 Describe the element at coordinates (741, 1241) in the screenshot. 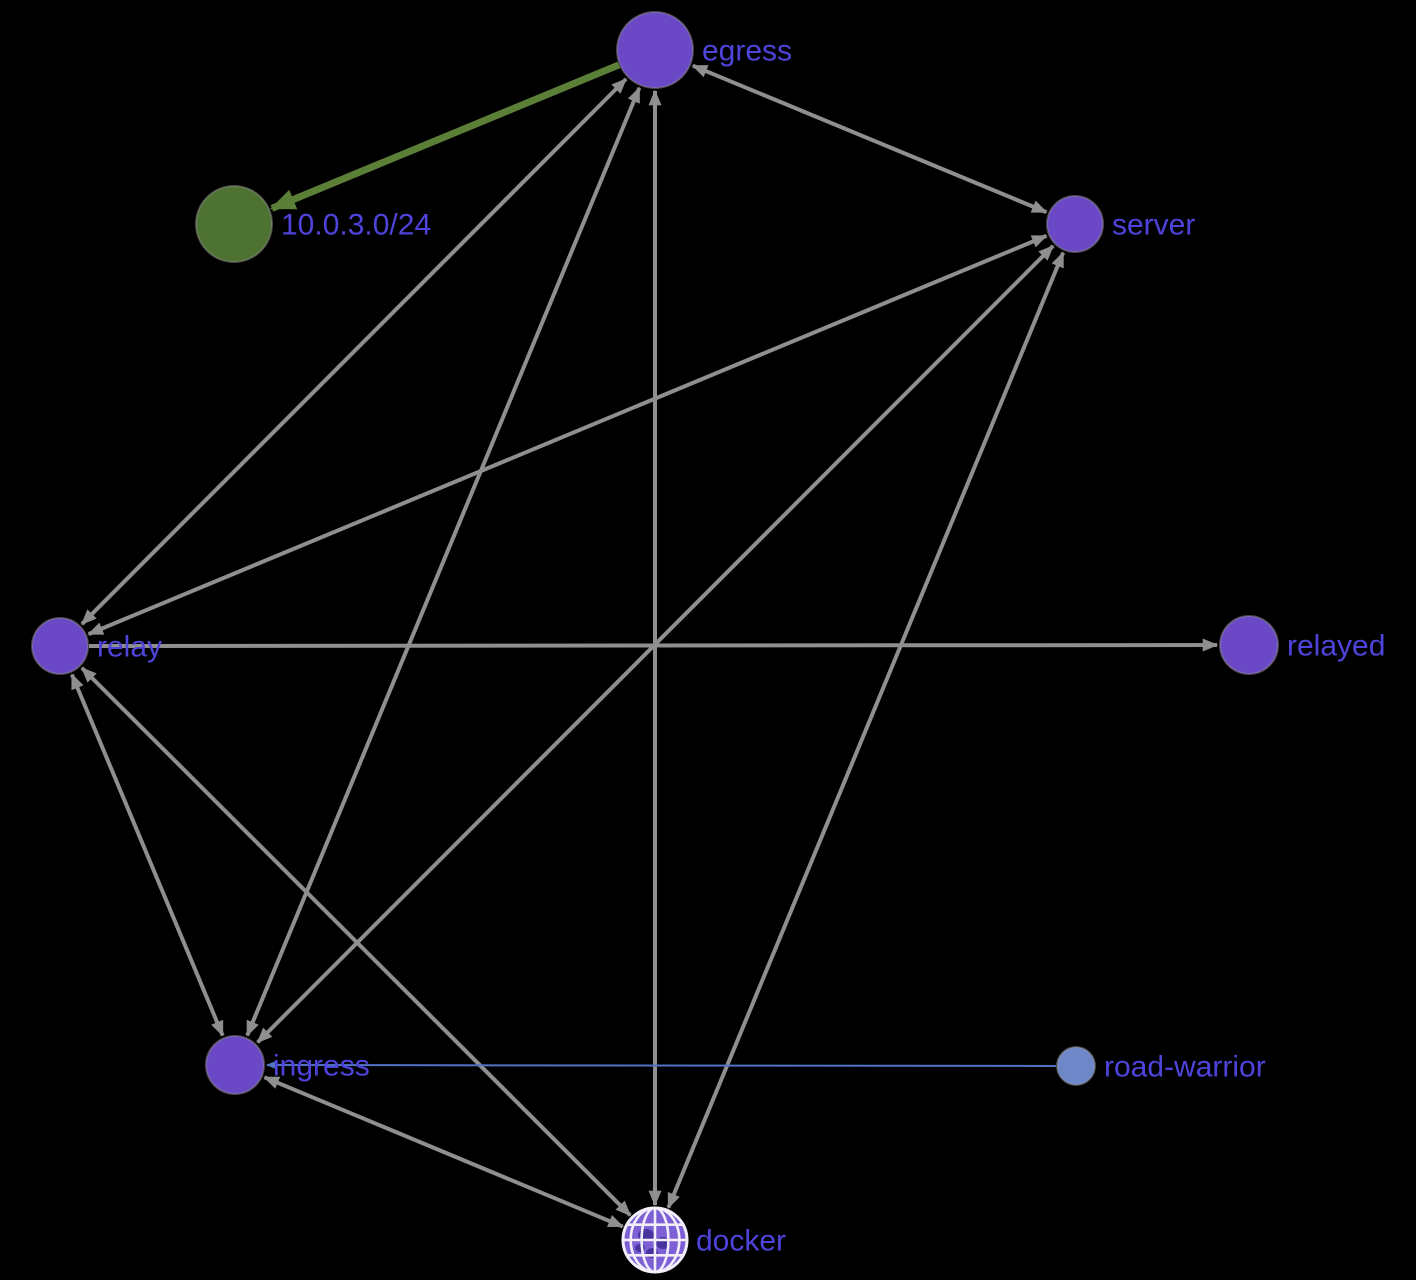

I see `node-label-docker: docker` at that location.